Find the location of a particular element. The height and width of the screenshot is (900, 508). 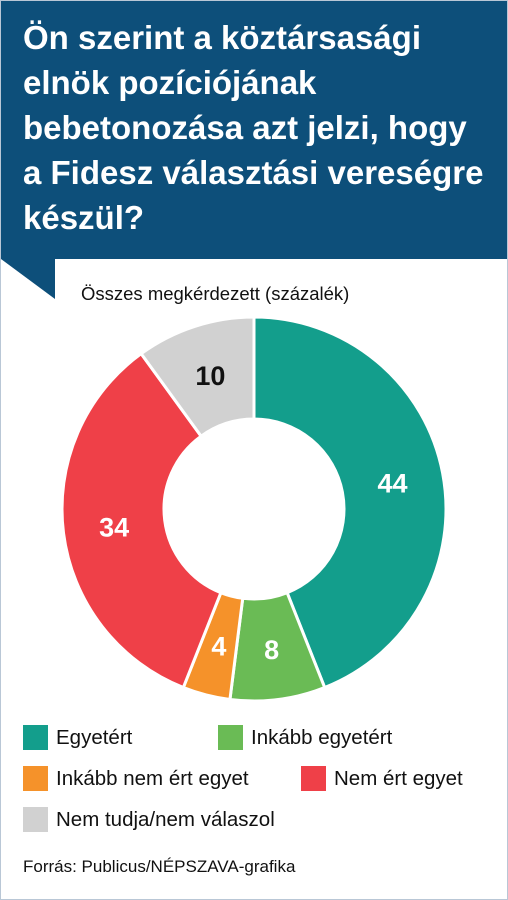

legend-item-nem-tudja-nem-valaszol: Nem tudja/nem válaszol is located at coordinates (149, 819).